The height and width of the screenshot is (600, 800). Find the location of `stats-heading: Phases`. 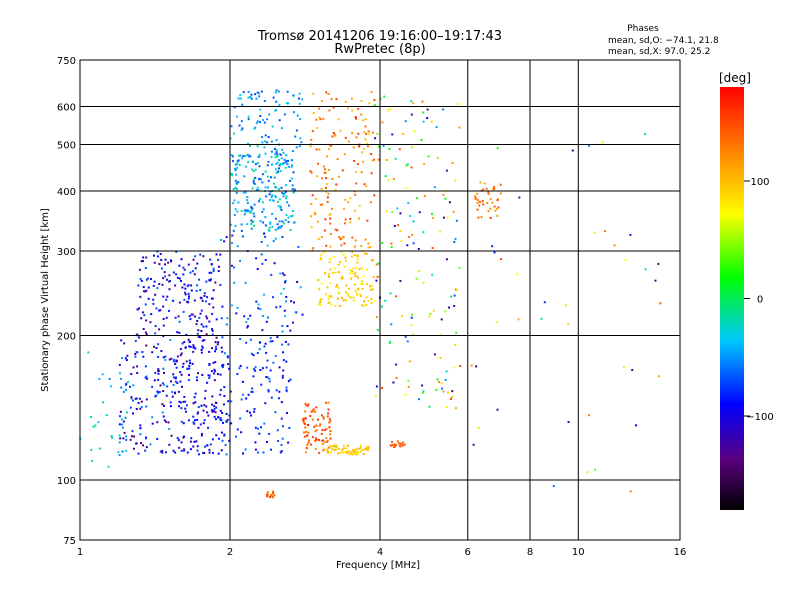

stats-heading: Phases is located at coordinates (643, 29).